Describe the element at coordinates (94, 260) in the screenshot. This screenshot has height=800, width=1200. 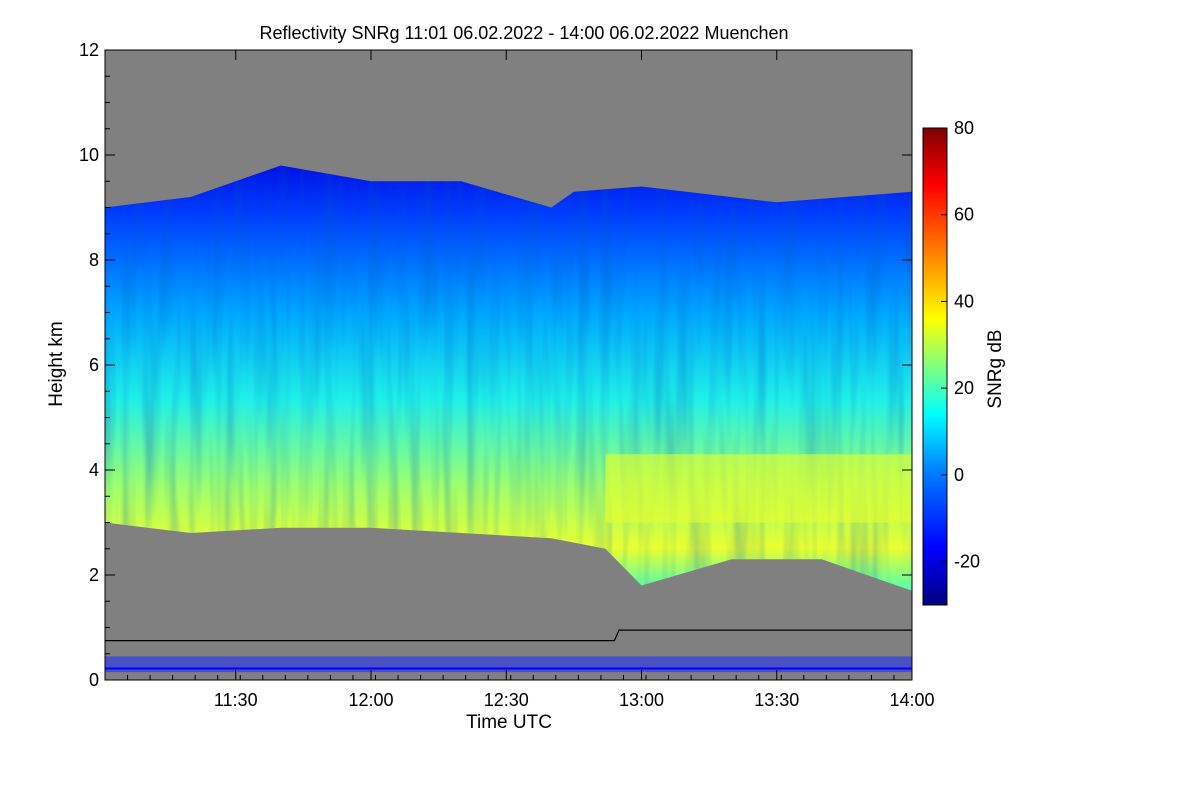
I see `y-tick-label: 8` at that location.